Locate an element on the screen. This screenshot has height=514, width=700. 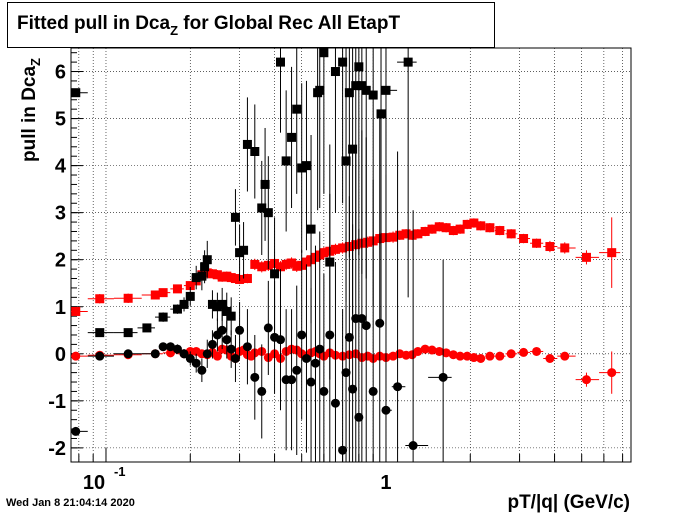
y-tick-label: 1 is located at coordinates (60, 308).